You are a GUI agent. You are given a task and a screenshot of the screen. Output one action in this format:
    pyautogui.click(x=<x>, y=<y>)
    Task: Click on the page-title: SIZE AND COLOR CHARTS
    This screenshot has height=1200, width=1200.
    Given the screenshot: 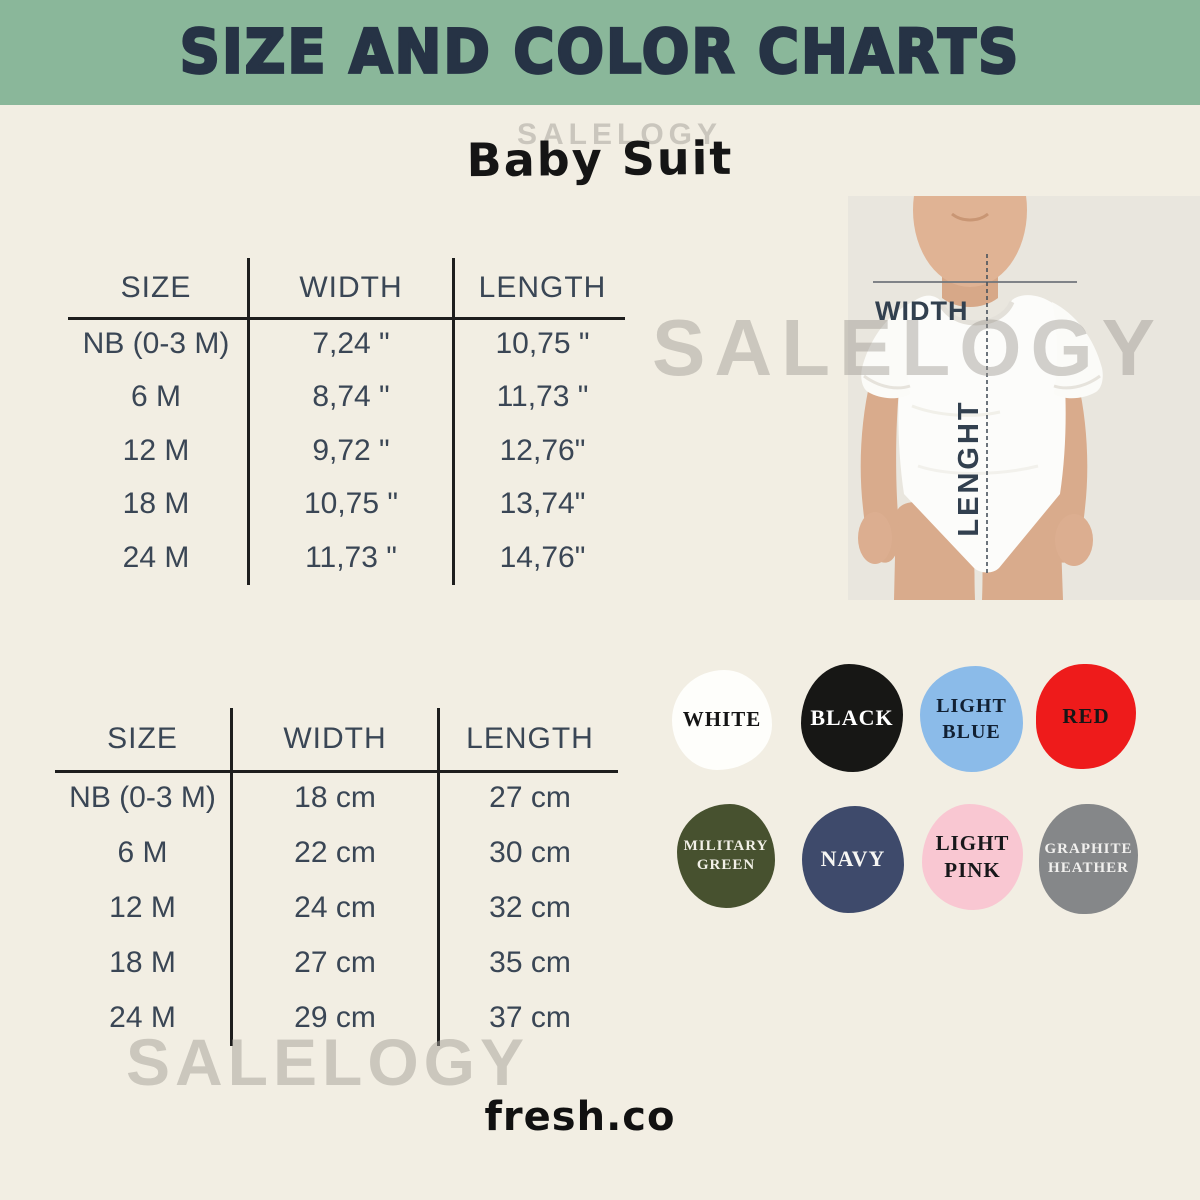 What is the action you would take?
    pyautogui.click(x=599, y=52)
    